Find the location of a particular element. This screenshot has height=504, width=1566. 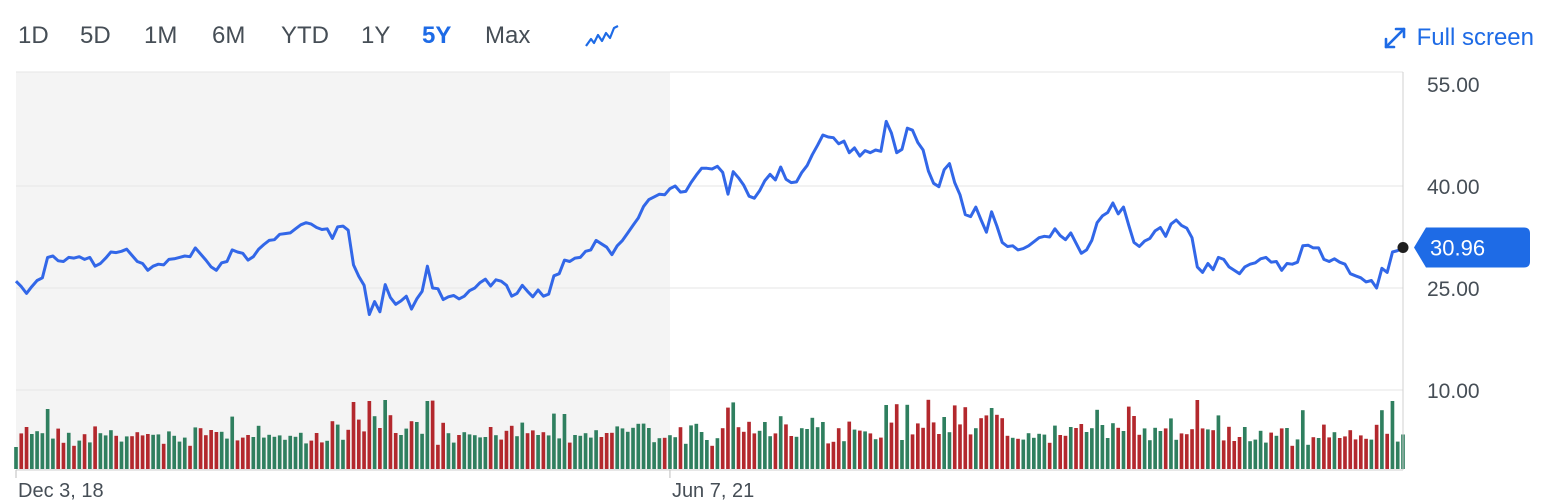

range-1m-button: 1M is located at coordinates (161, 35).